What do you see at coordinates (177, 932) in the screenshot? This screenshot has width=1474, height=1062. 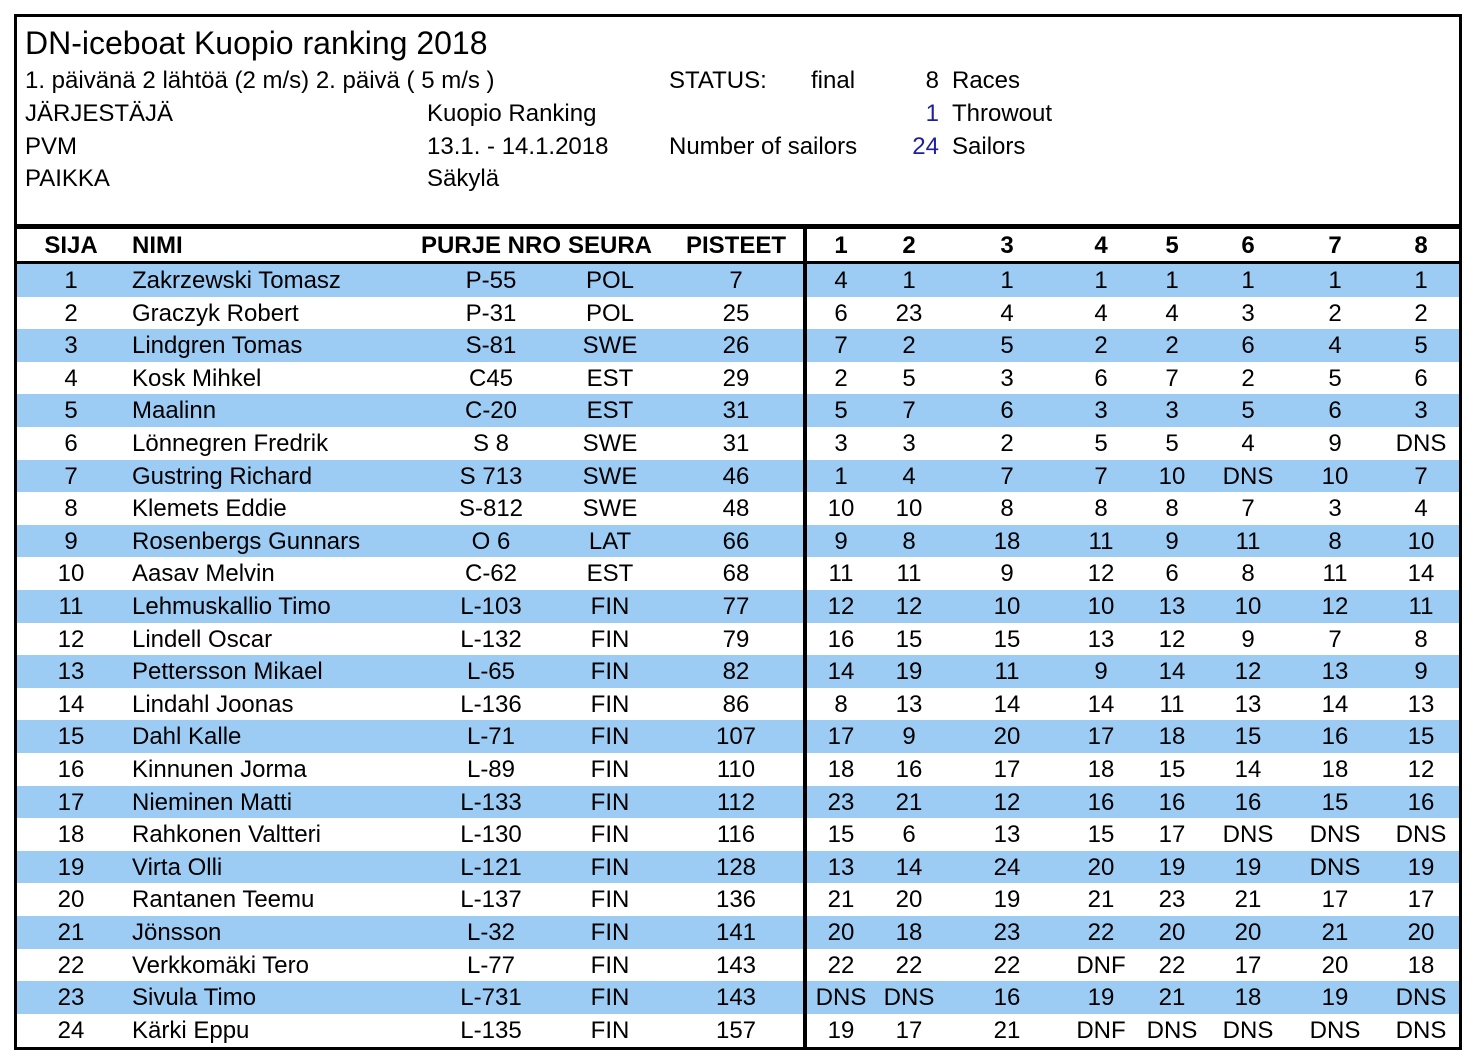 I see `name-cell: Jönsson` at bounding box center [177, 932].